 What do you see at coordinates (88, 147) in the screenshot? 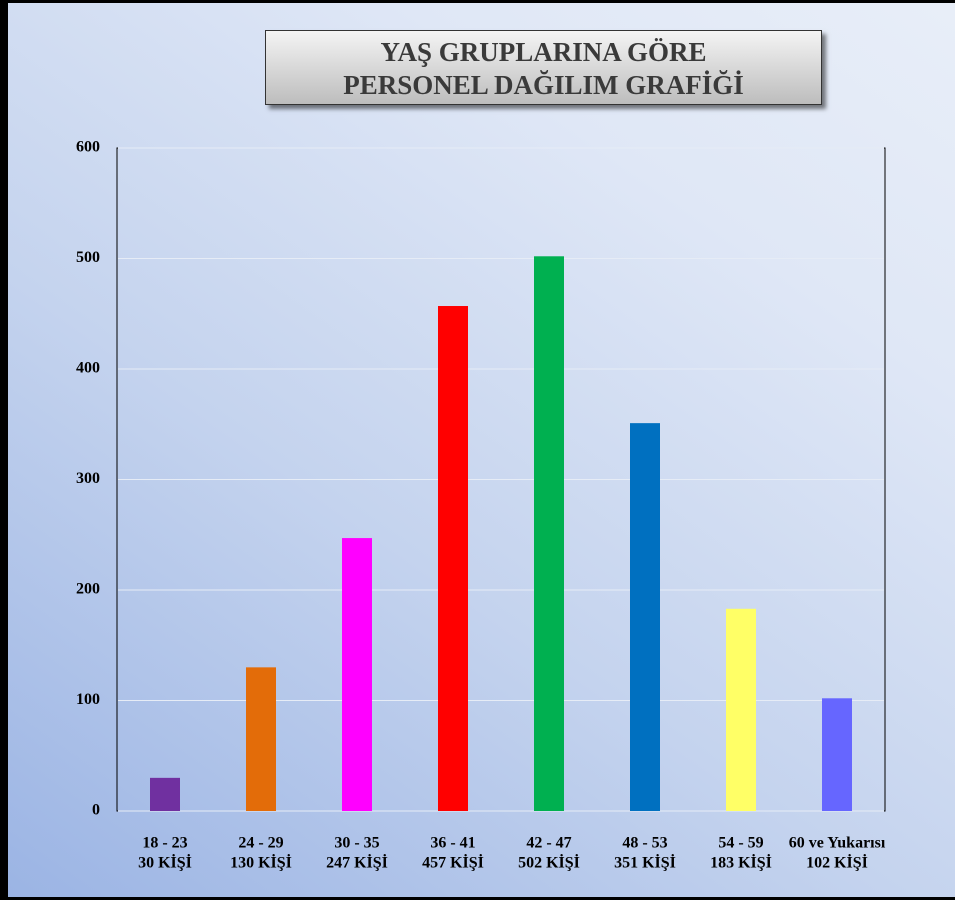
I see `y-tick-label: 600` at bounding box center [88, 147].